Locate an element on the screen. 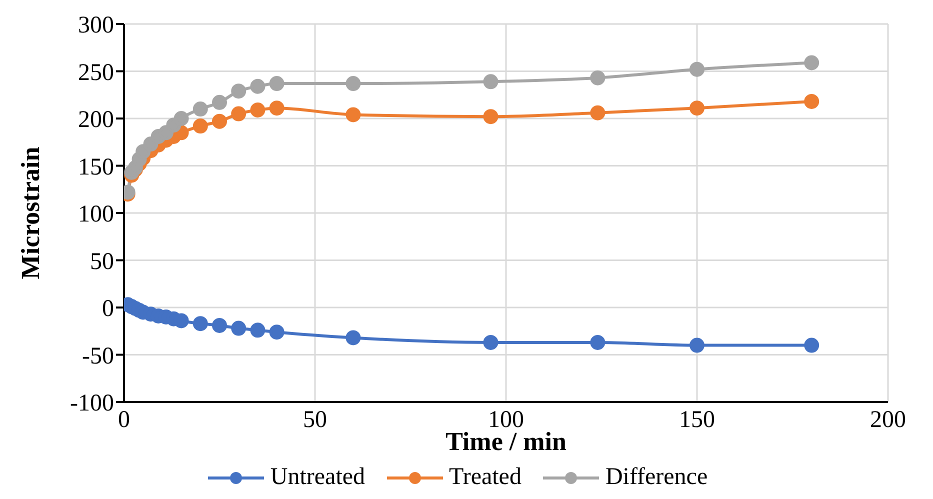  x-tick-label: 150 is located at coordinates (697, 420).